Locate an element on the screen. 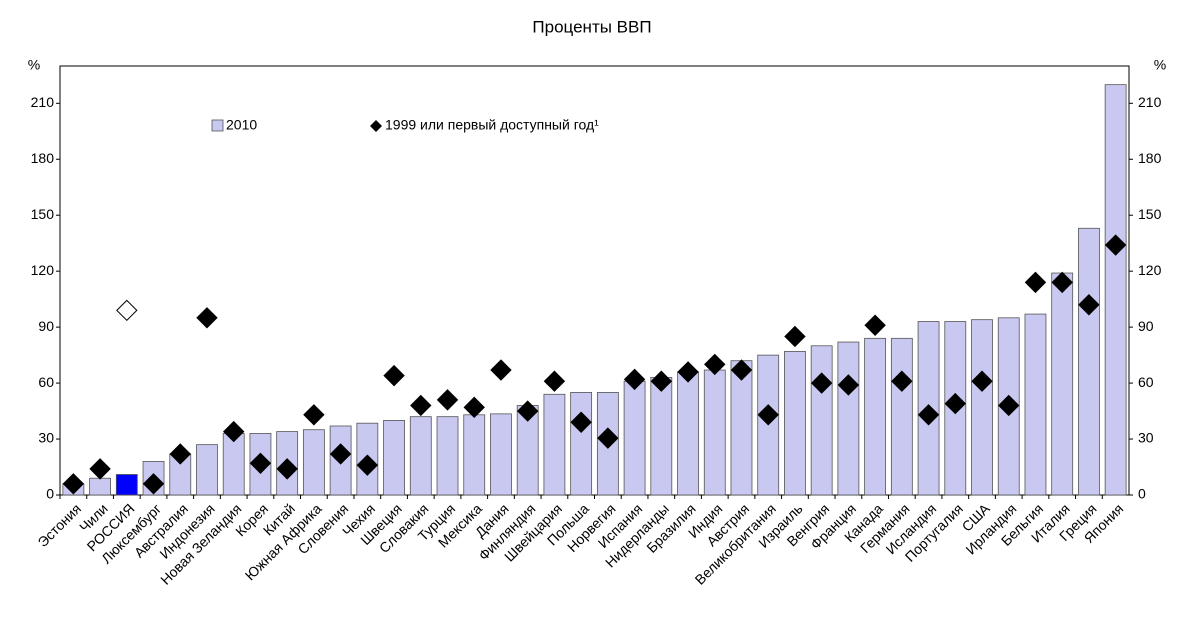 This screenshot has width=1179, height=619. y2-tick-label: 30 is located at coordinates (1146, 438).